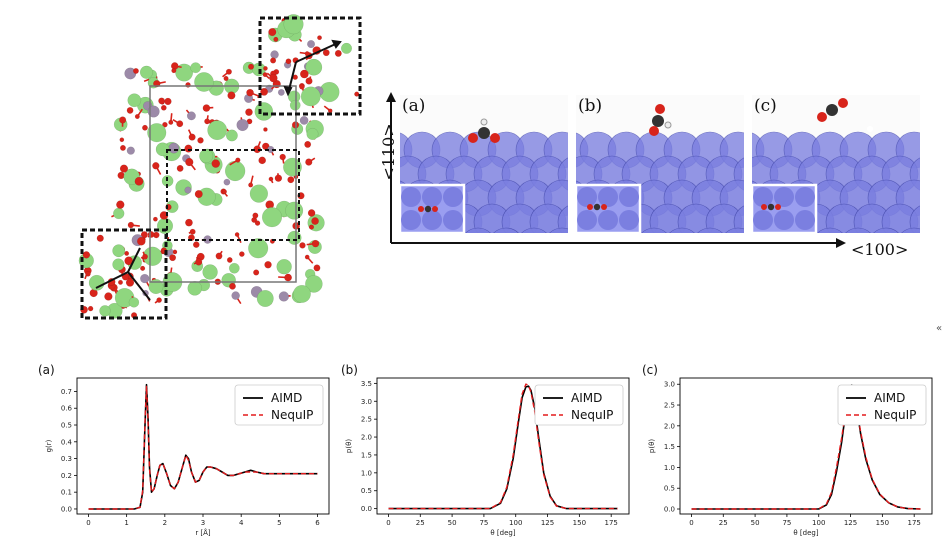  Describe the element at coordinates (835, 179) in the screenshot. I see `surface-panel-3: (c)` at that location.